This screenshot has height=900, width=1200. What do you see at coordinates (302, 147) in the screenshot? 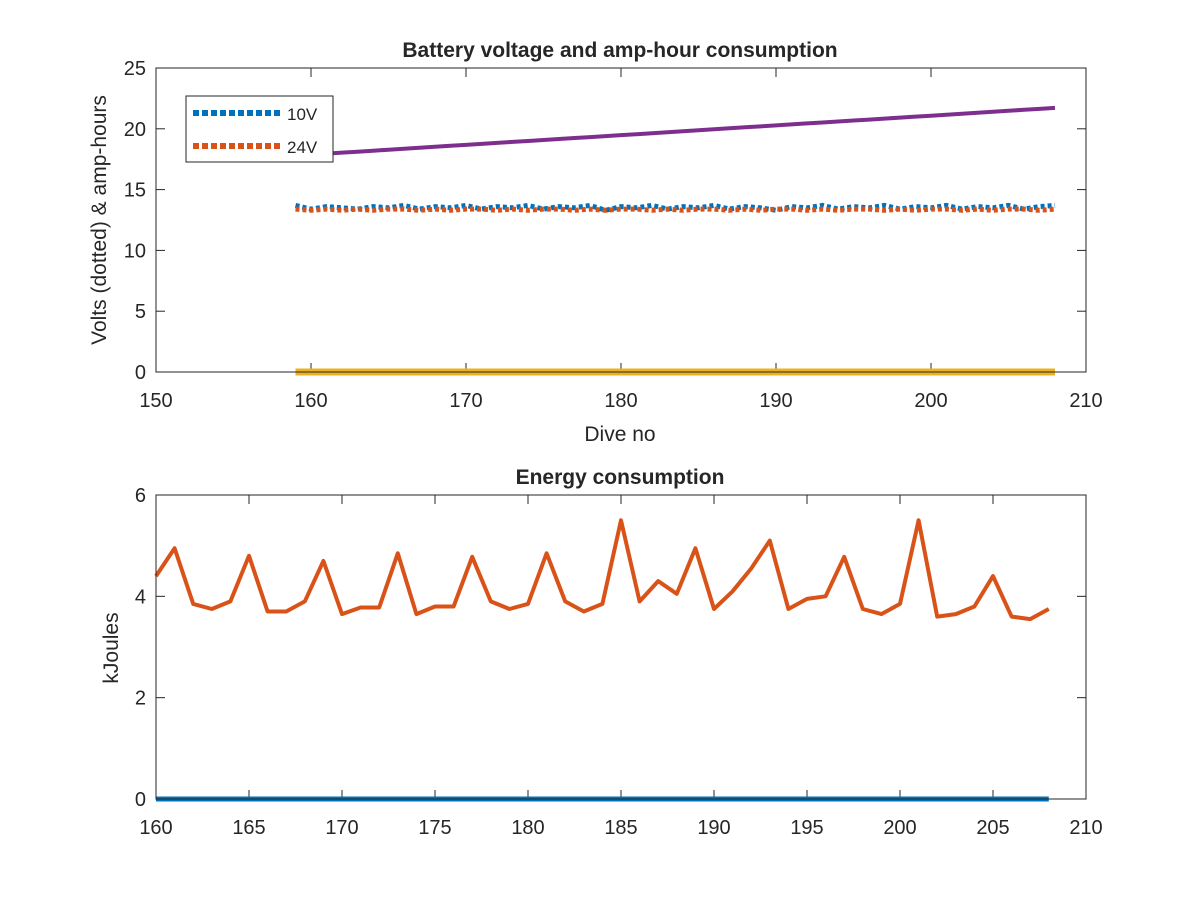
I see `legend-label-24v: 24V` at bounding box center [302, 147].